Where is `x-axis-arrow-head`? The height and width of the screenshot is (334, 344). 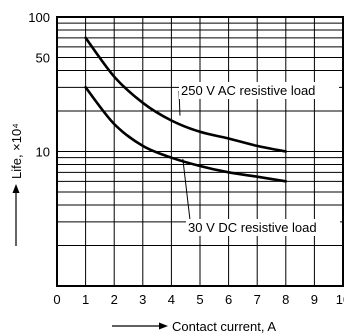
x-axis-arrow-head is located at coordinates (163, 326).